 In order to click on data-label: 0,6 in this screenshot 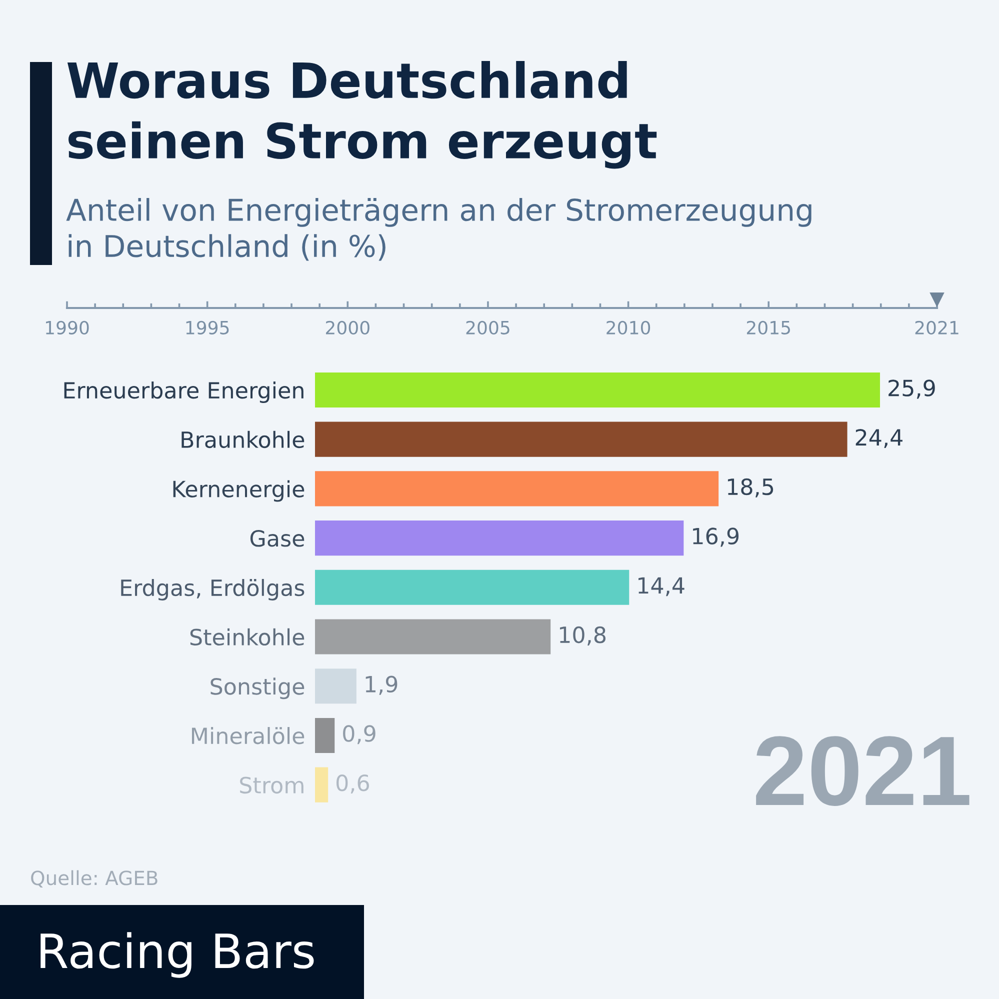, I will do `click(352, 784)`.